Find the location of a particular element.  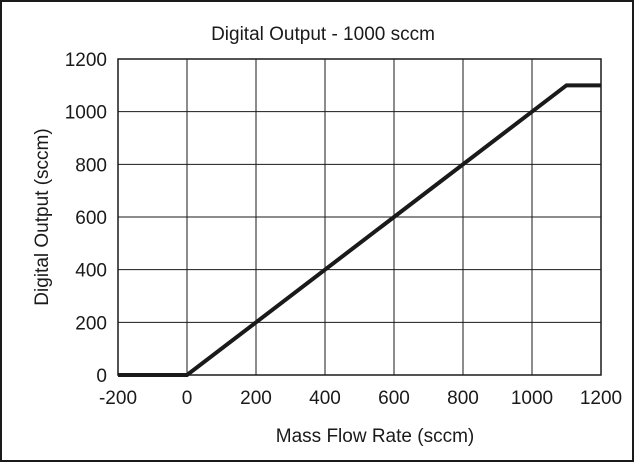

y-tick-label: 200 is located at coordinates (91, 323).